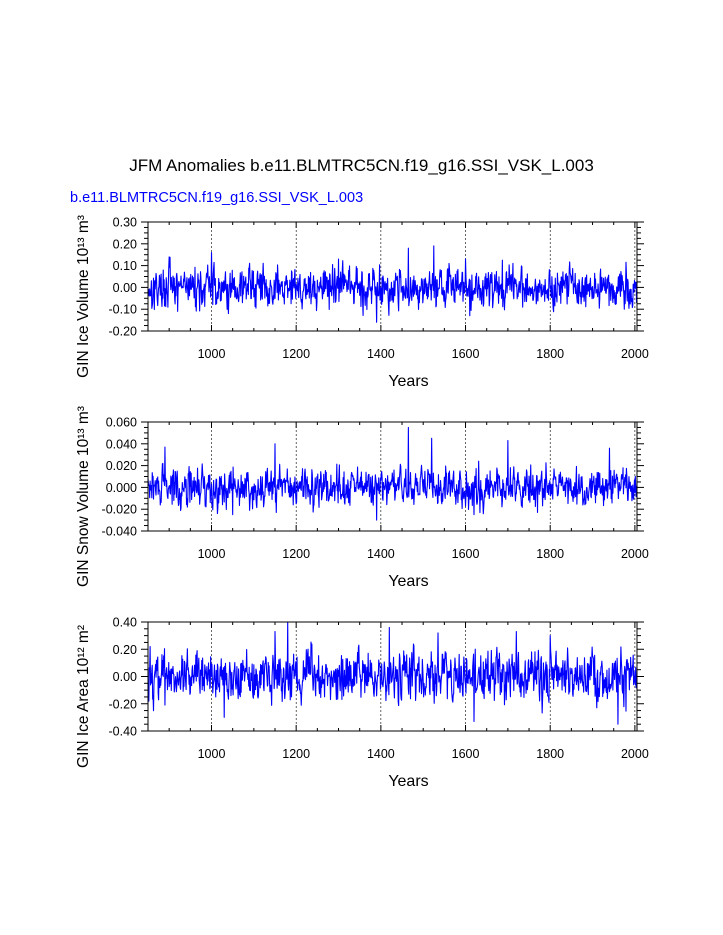 The image size is (723, 935). Describe the element at coordinates (83, 496) in the screenshot. I see `y-axis-label: GIN Snow Volume 10¹³ m³` at that location.